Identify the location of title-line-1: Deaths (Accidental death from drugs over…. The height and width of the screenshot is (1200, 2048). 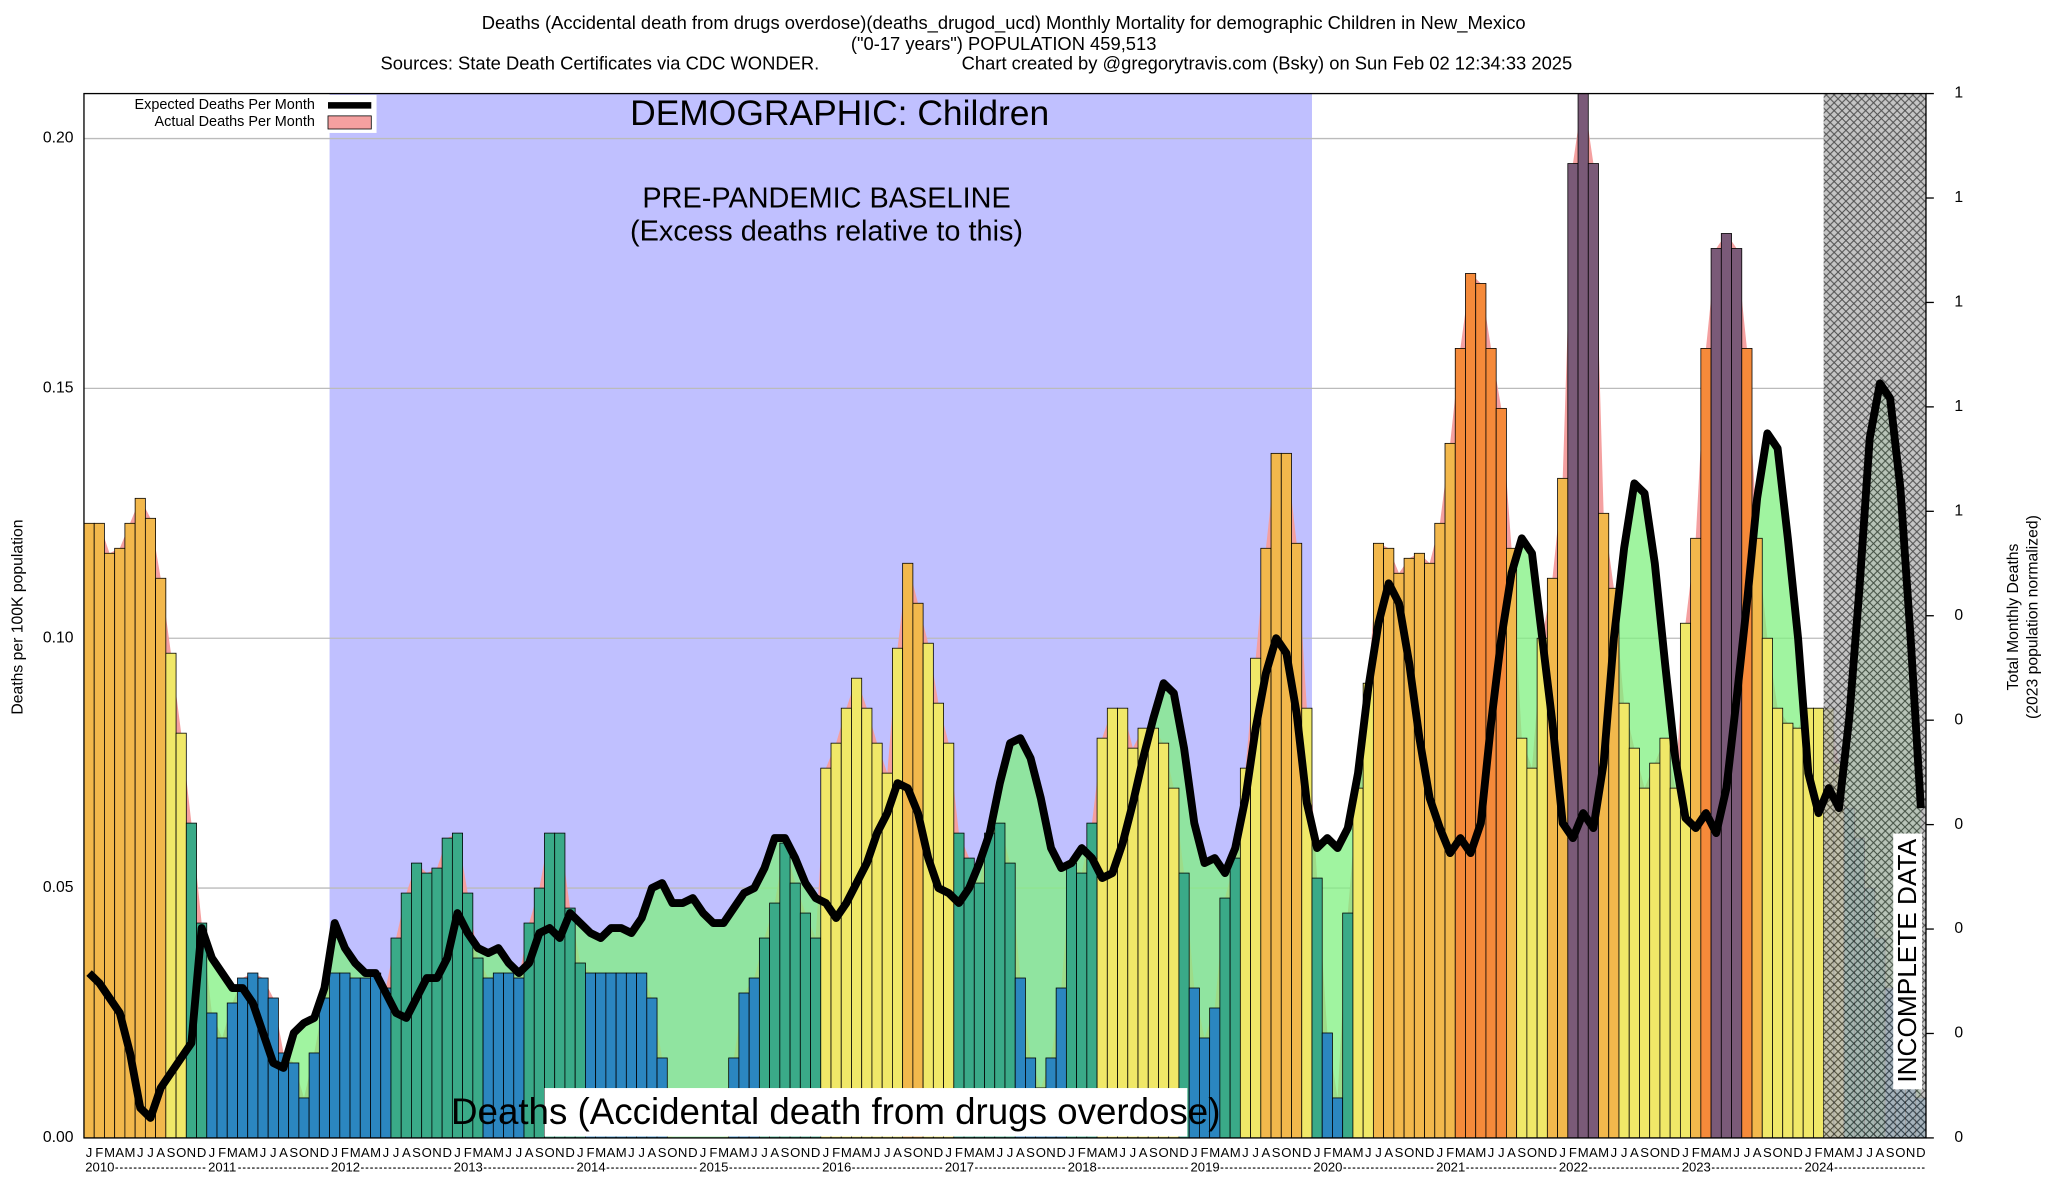
(1004, 23).